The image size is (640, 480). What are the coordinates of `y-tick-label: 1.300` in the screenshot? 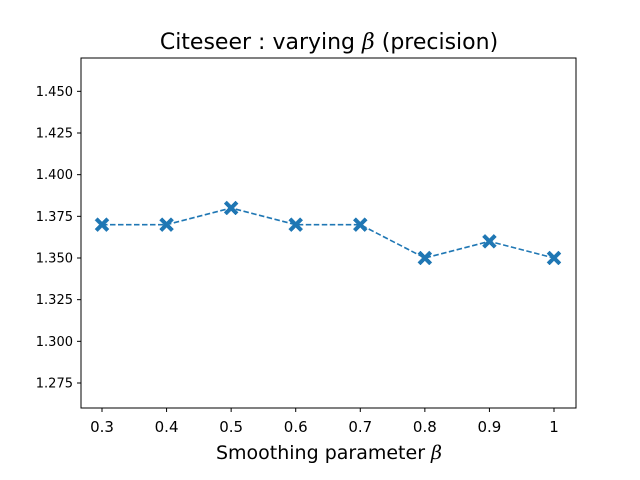 It's located at (54, 342).